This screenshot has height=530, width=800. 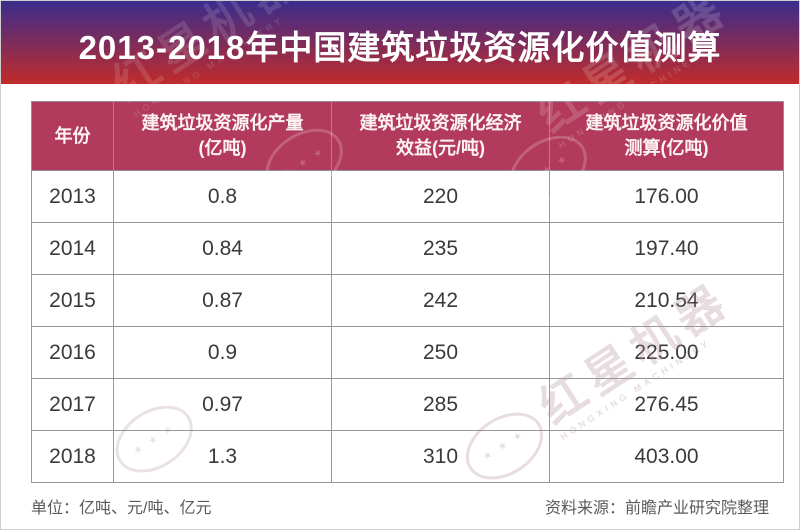 What do you see at coordinates (72, 352) in the screenshot?
I see `year-cell: 2016` at bounding box center [72, 352].